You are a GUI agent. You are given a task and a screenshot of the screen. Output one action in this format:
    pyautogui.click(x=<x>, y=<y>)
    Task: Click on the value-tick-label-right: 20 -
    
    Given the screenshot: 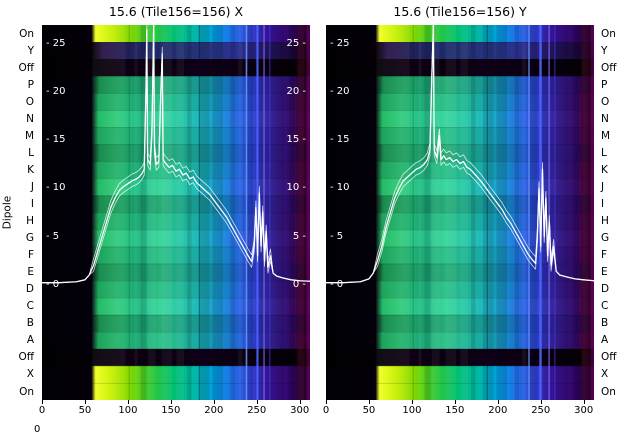 What is the action you would take?
    pyautogui.click(x=296, y=92)
    